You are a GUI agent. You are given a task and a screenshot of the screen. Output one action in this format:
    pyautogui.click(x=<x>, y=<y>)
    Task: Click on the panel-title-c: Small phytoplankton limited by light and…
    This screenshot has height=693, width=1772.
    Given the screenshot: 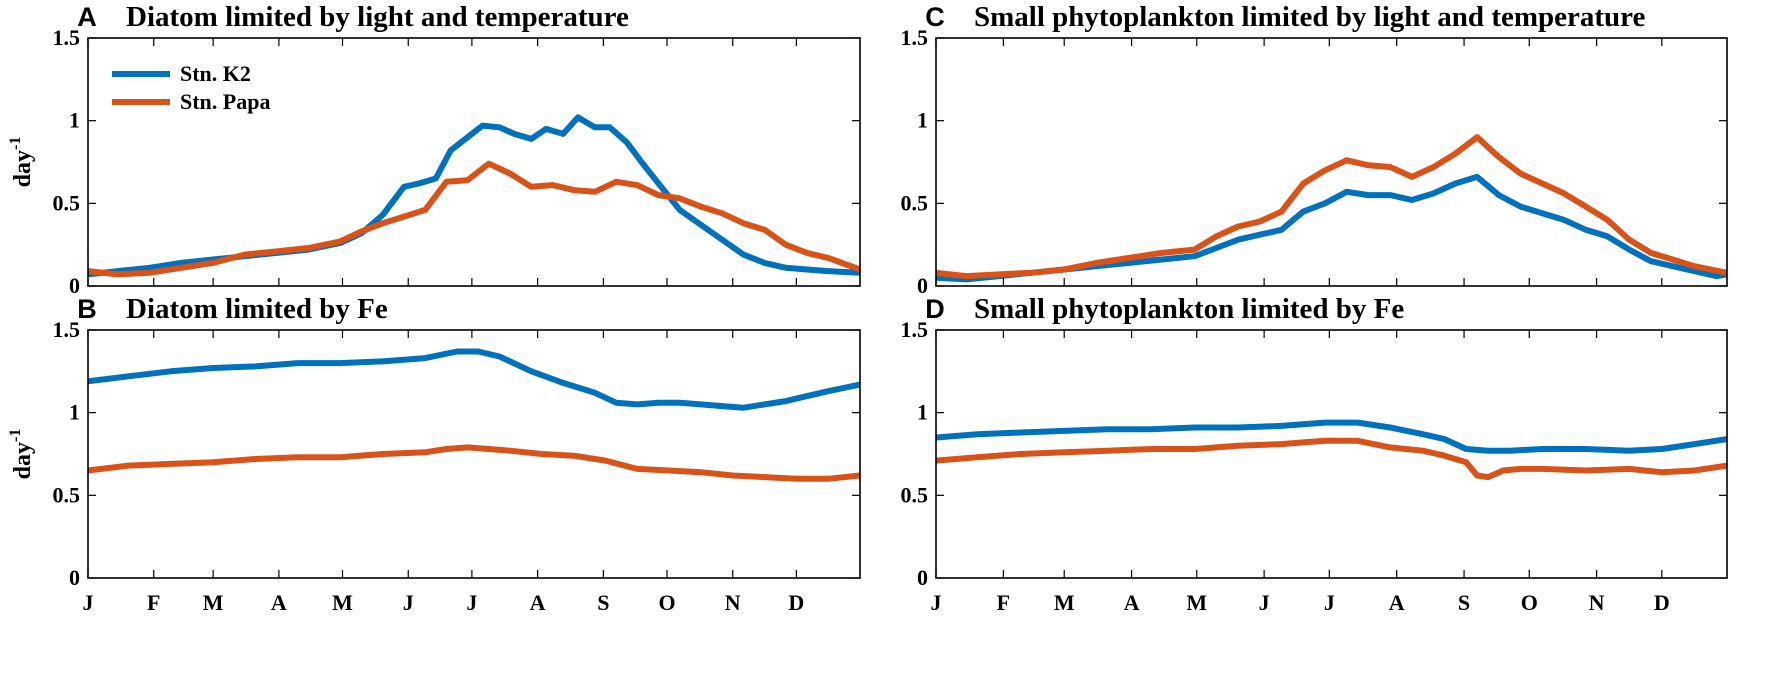 What is the action you would take?
    pyautogui.click(x=1310, y=17)
    